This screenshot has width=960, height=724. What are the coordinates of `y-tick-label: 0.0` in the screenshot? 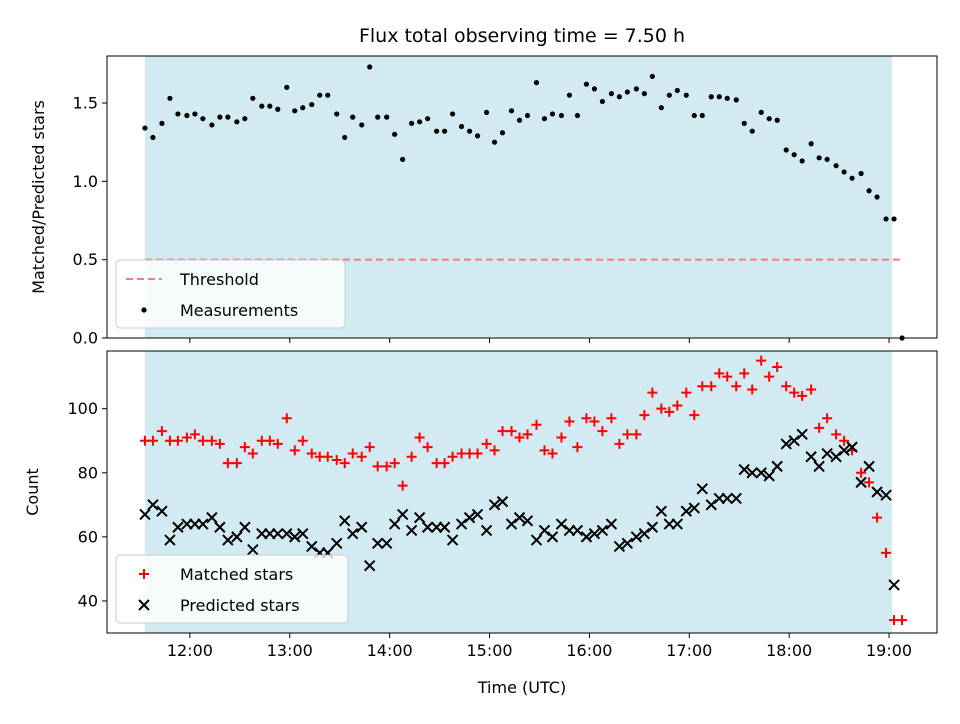 It's located at (85, 338).